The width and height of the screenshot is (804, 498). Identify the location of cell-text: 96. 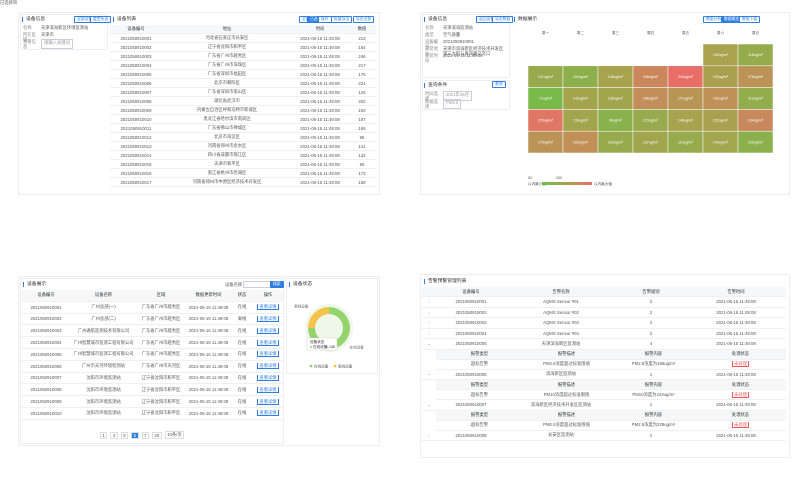
(362, 164).